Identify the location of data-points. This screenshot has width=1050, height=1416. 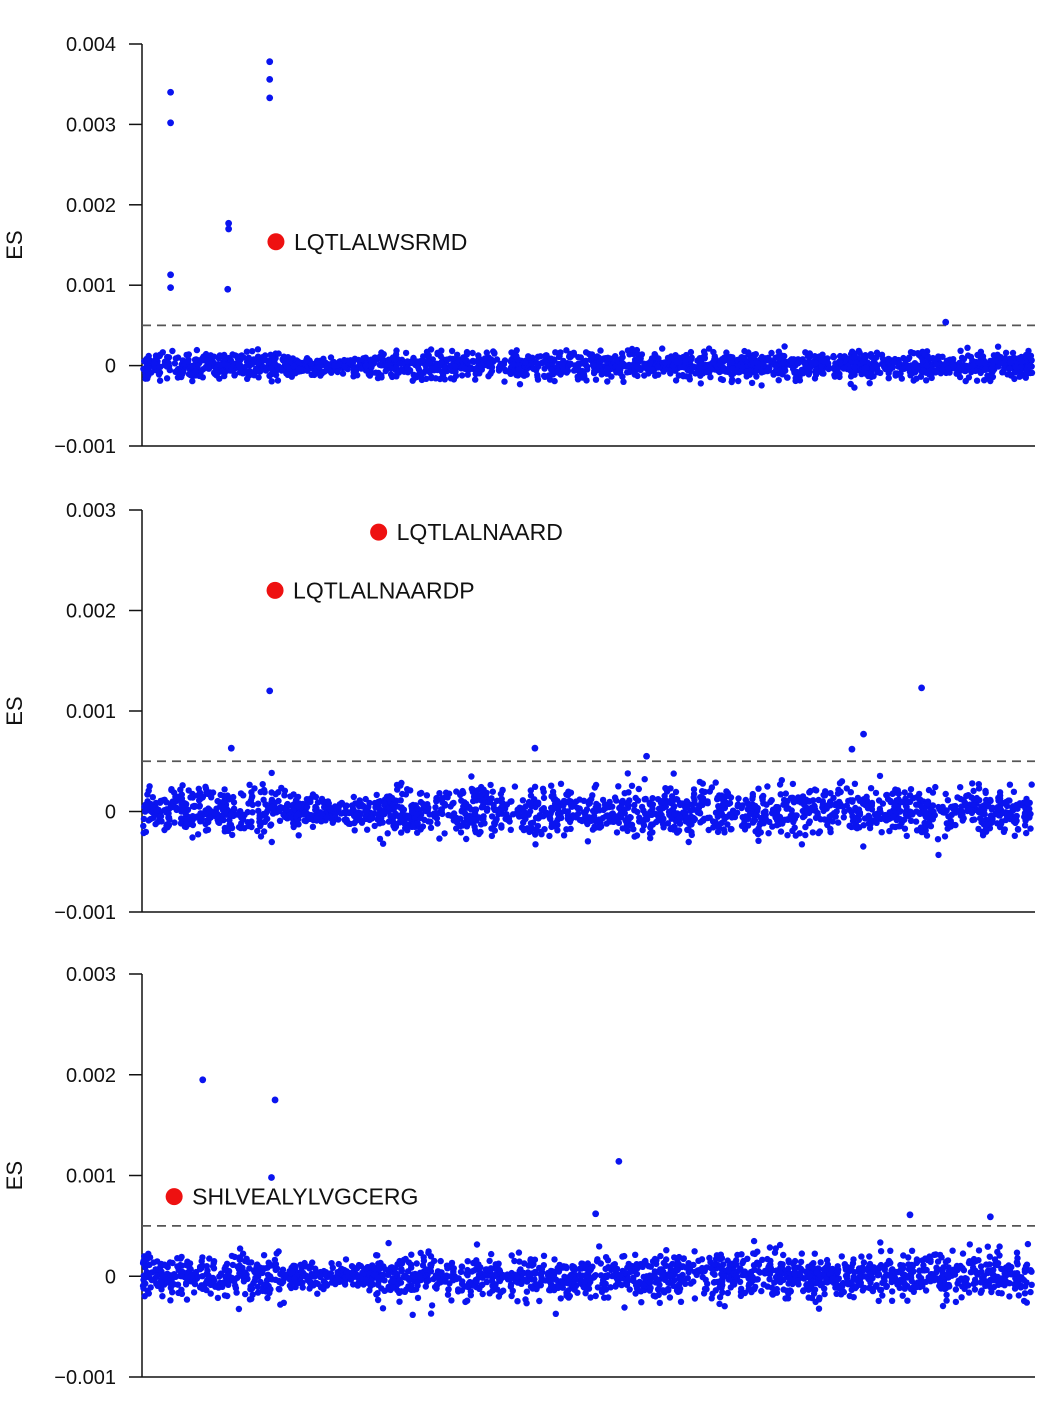
(587, 814).